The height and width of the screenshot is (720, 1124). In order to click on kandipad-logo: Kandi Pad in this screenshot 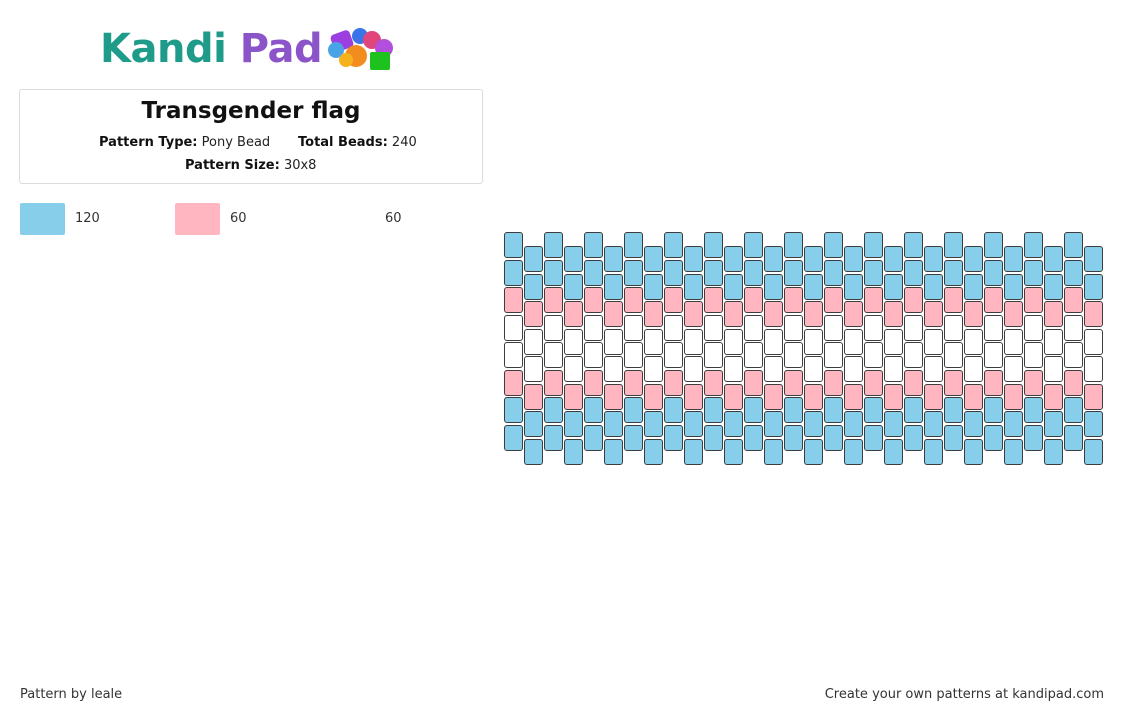, I will do `click(255, 50)`.